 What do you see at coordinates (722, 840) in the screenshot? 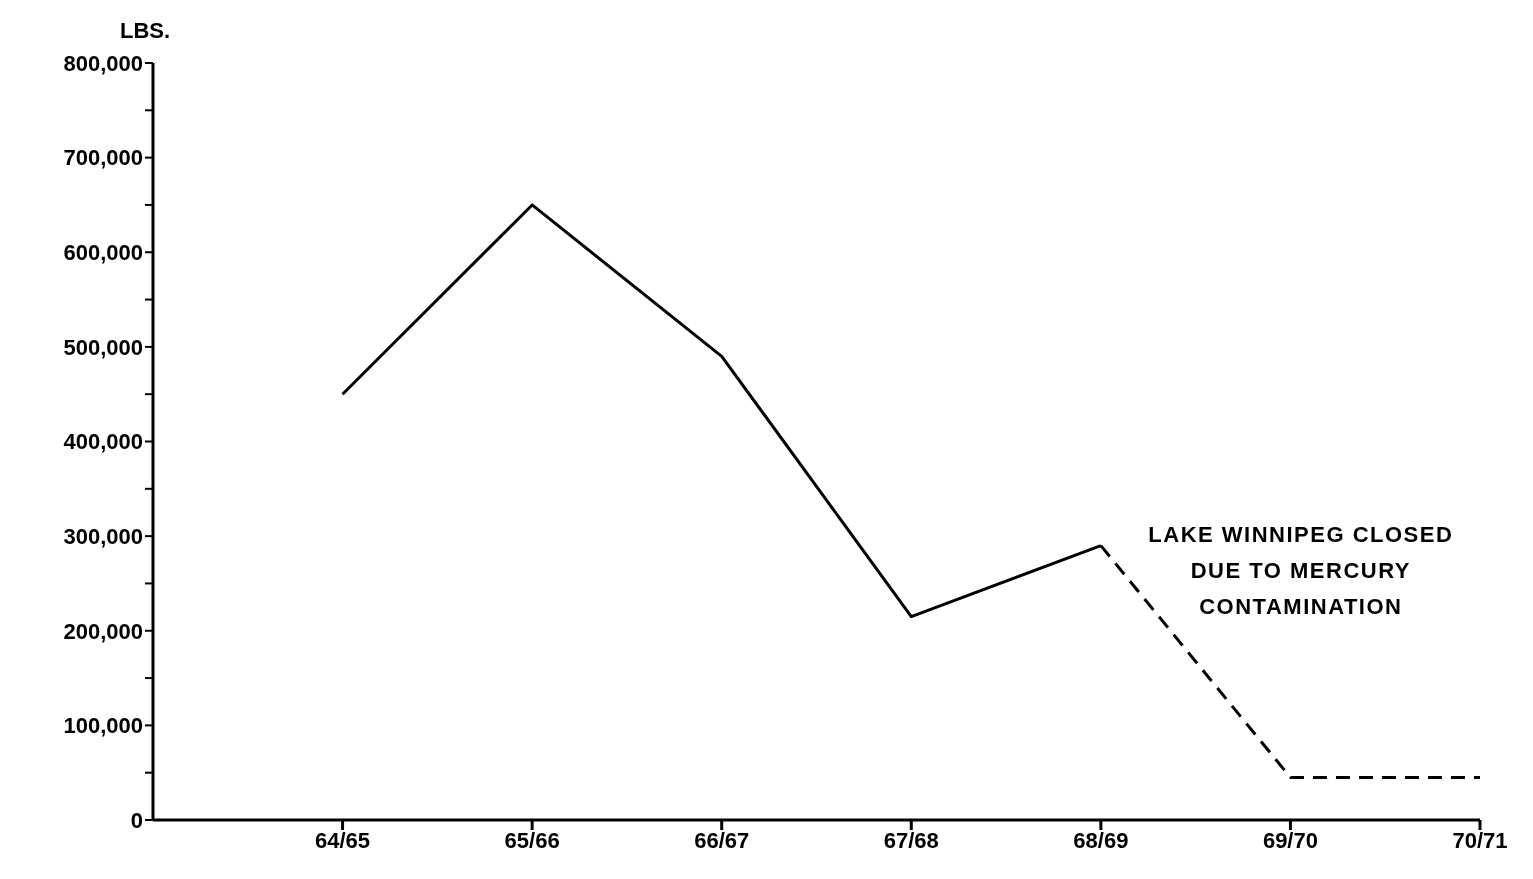
I see `x-tick-label: 66/67` at bounding box center [722, 840].